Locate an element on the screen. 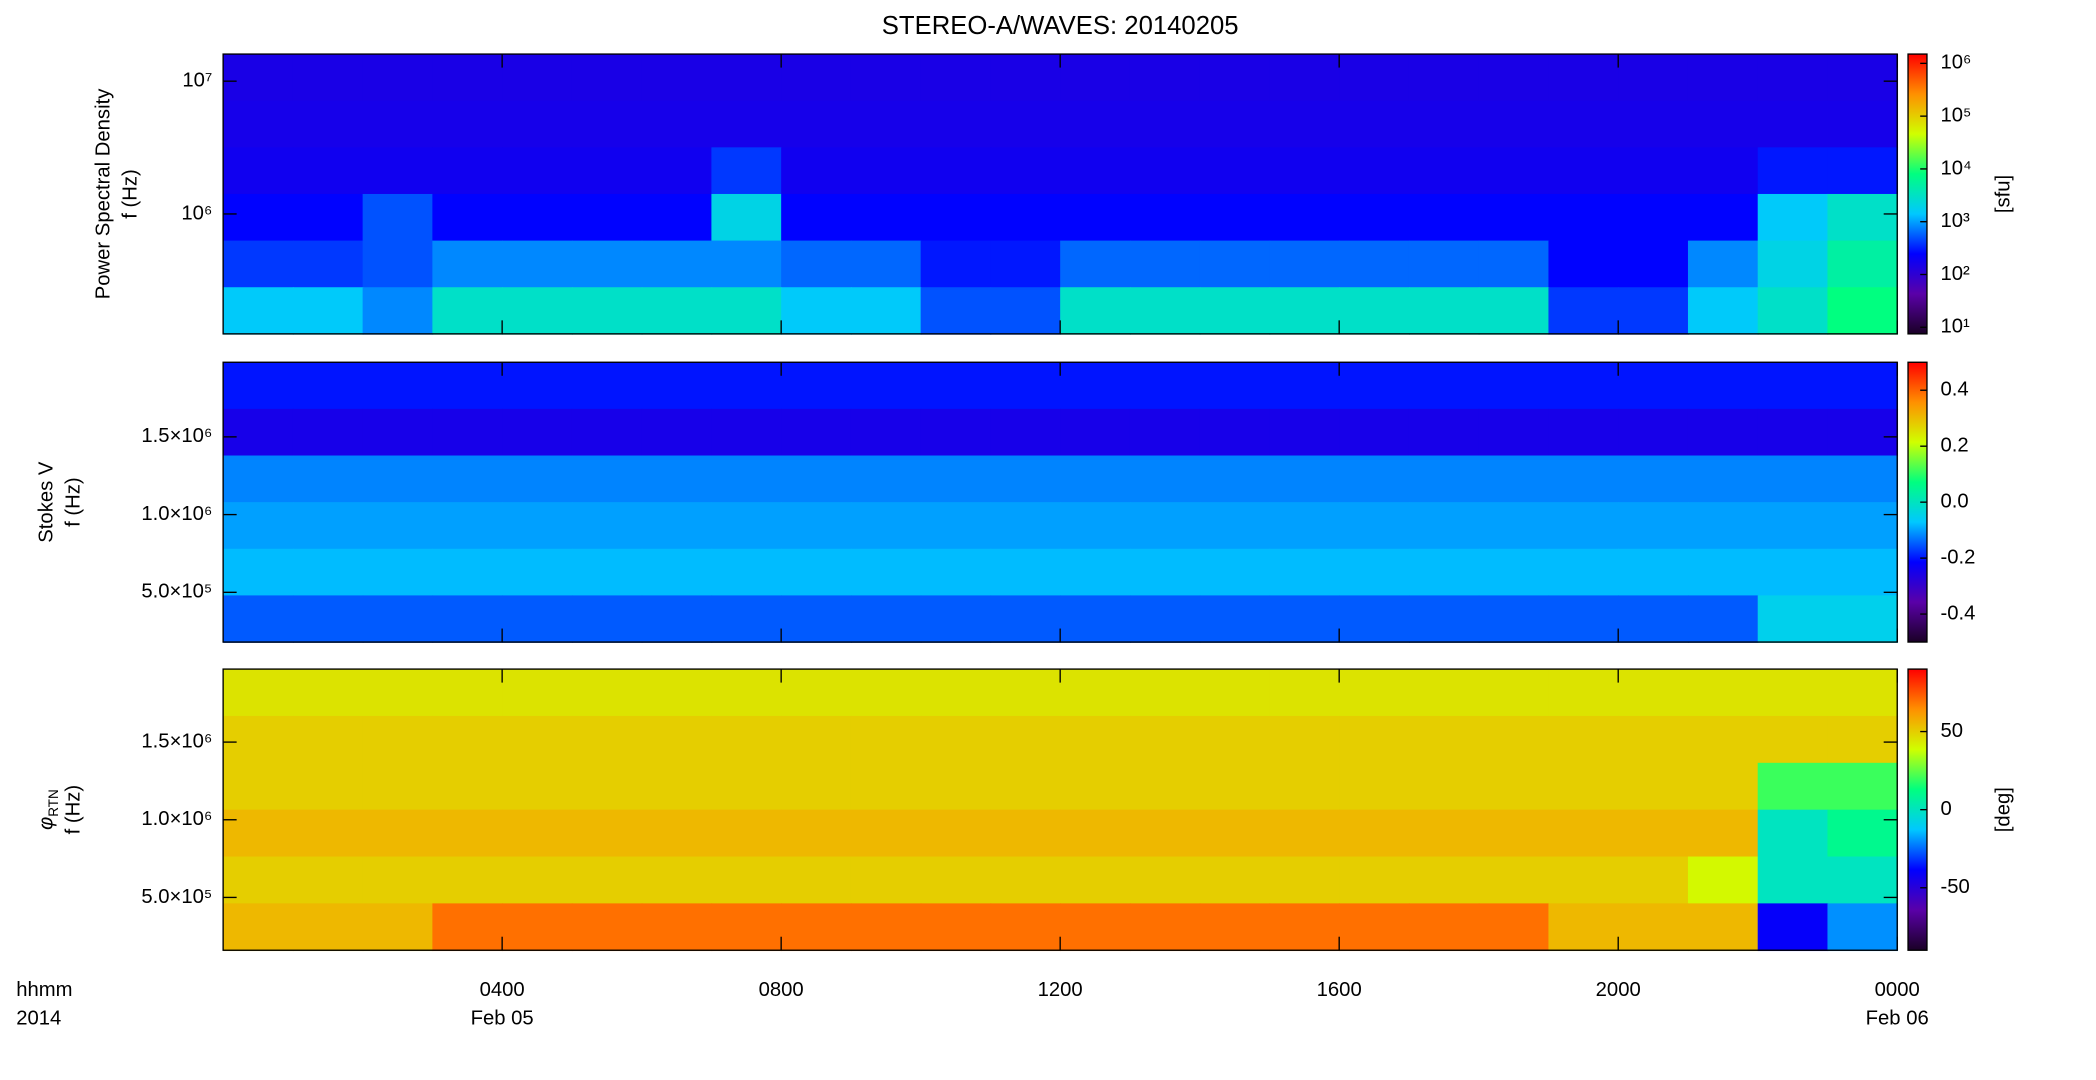  colorbar-tick-label: 0.2 is located at coordinates (1954, 446).